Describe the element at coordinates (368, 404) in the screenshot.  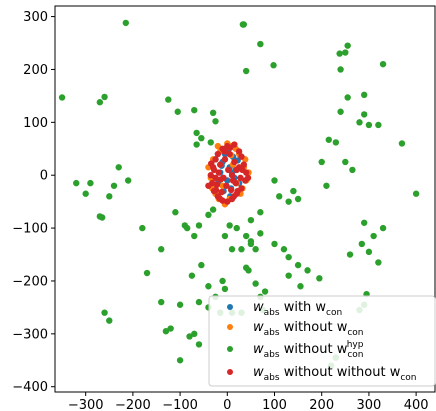
I see `x-tick-label: 300` at that location.